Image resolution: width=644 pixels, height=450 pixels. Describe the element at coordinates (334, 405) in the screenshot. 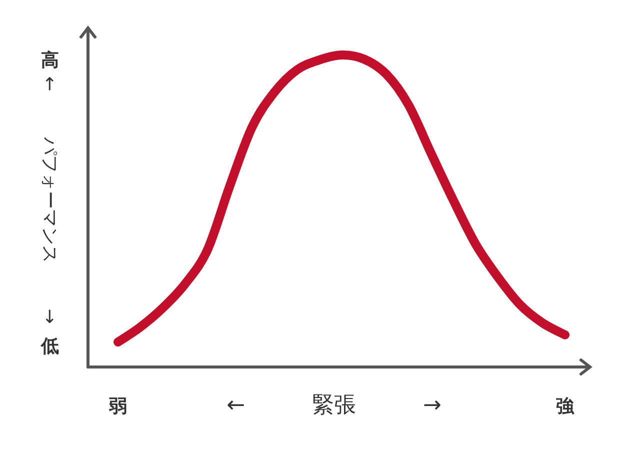

I see `x-axis-title: ← 緊張 →` at that location.